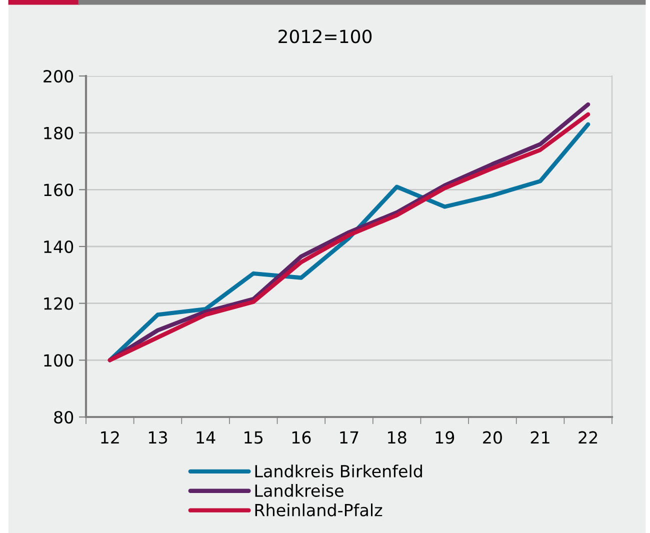 This screenshot has width=650, height=533. What do you see at coordinates (588, 437) in the screenshot?
I see `x-tick-label: 22` at bounding box center [588, 437].